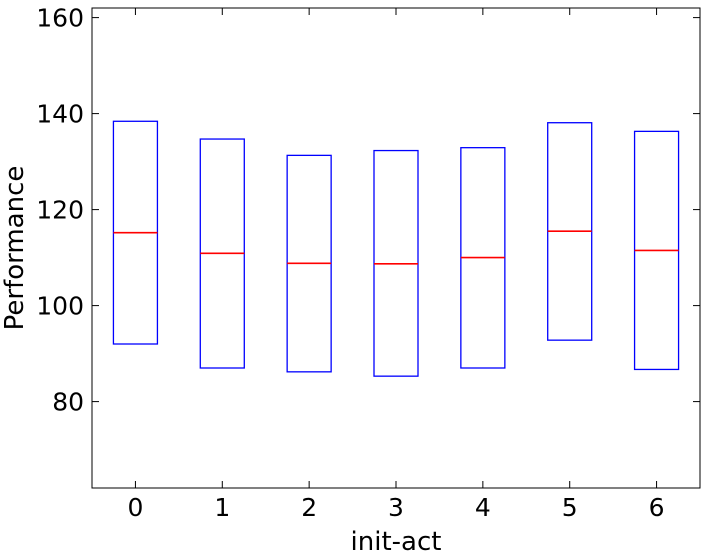 The height and width of the screenshot is (558, 712). Describe the element at coordinates (483, 507) in the screenshot. I see `x-tick-label: 4` at that location.